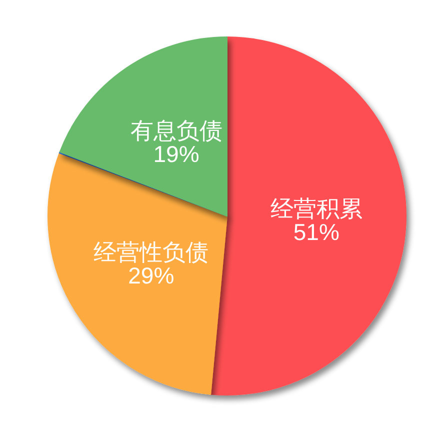 Image resolution: width=446 pixels, height=436 pixels. I want to click on data-label: 51%, so click(316, 231).